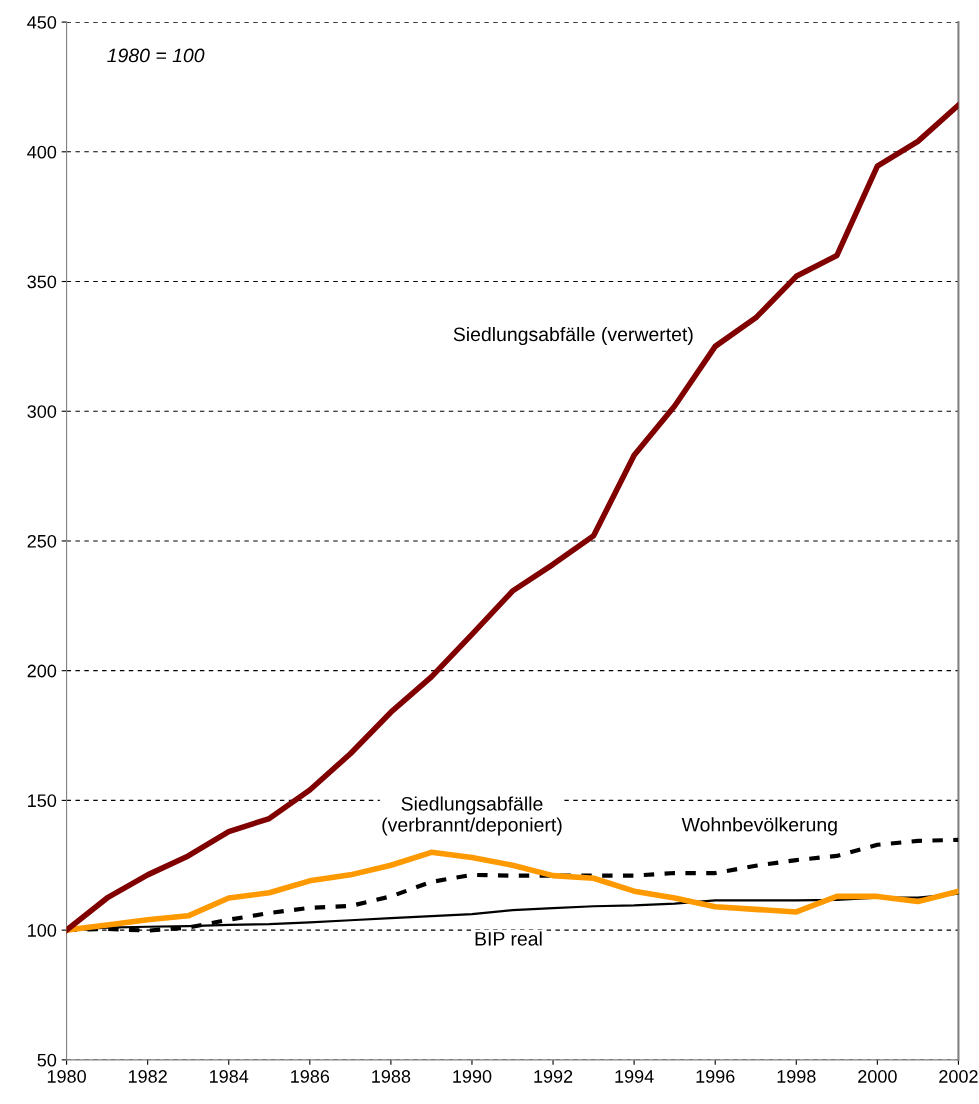 The image size is (979, 1104). Describe the element at coordinates (715, 1076) in the screenshot. I see `x-tick-label: 1996` at that location.